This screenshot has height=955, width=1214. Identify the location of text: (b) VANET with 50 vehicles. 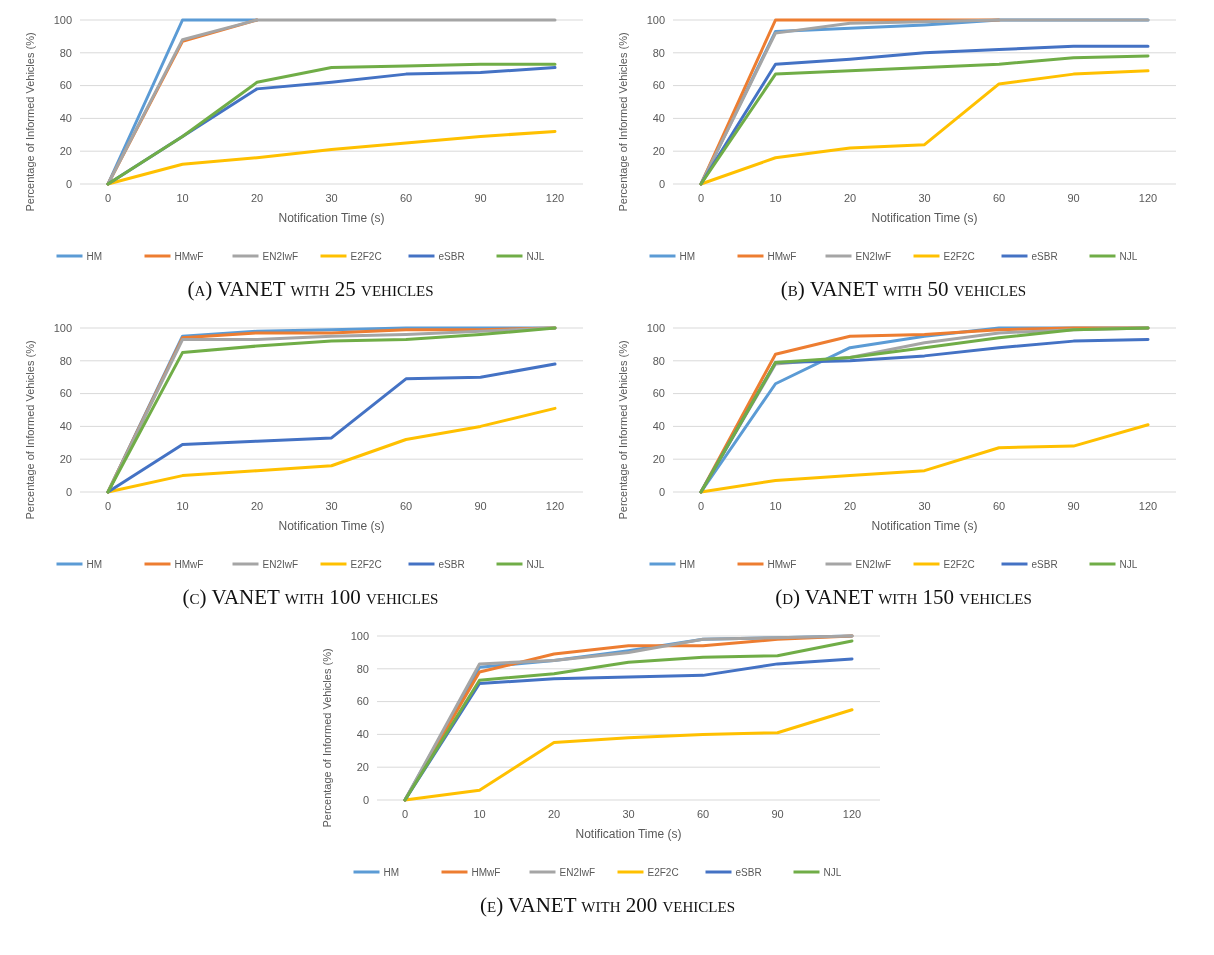
(903, 289).